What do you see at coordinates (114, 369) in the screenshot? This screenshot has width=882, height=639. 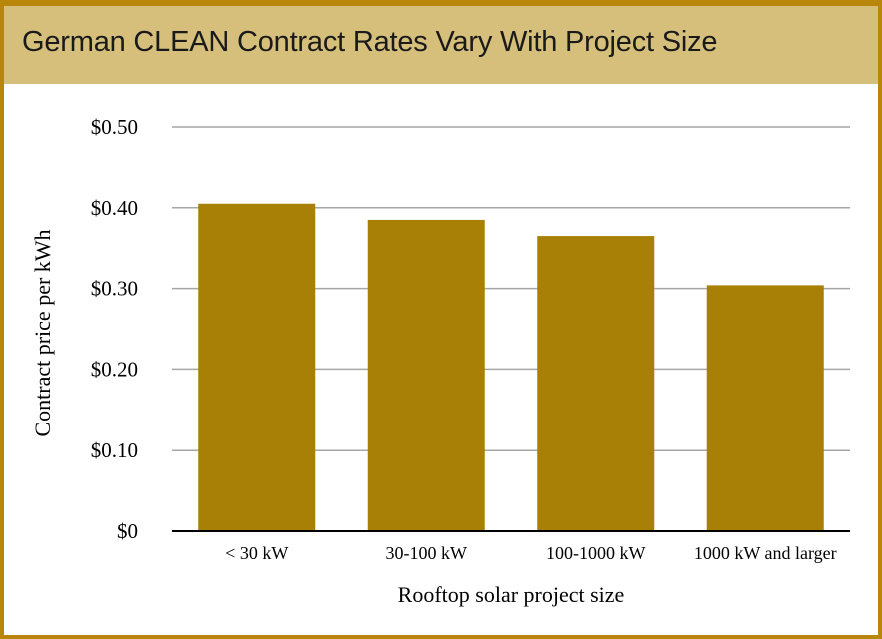 I see `y-tick-label: $0.20` at bounding box center [114, 369].